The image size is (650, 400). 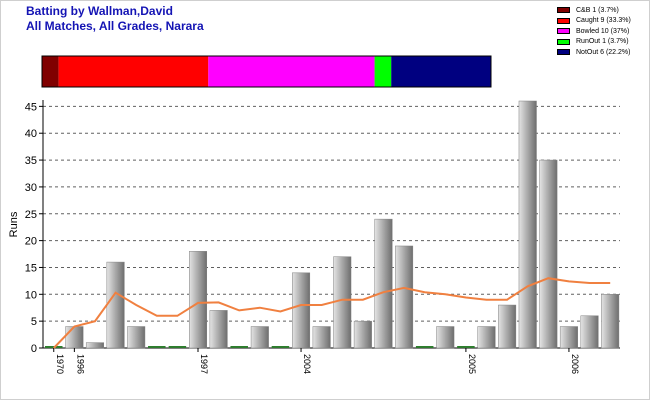 I want to click on legend-label: NotOut 6 (22.2%), so click(x=603, y=52).